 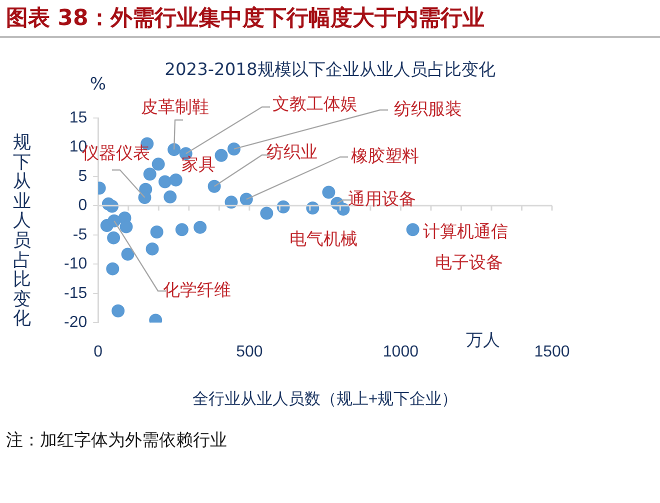 What do you see at coordinates (385, 156) in the screenshot?
I see `annotation: 橡胶塑料` at bounding box center [385, 156].